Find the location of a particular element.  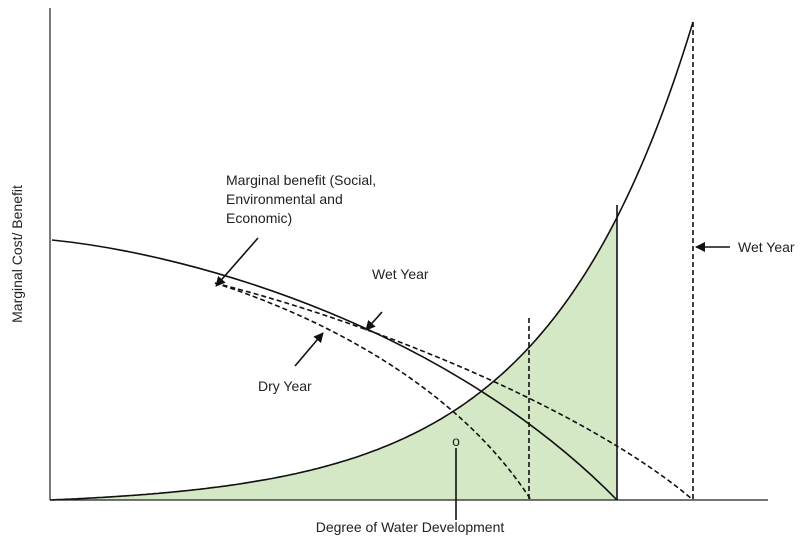

y-axis-label: Marginal Cost/ Benefit is located at coordinates (17, 254).